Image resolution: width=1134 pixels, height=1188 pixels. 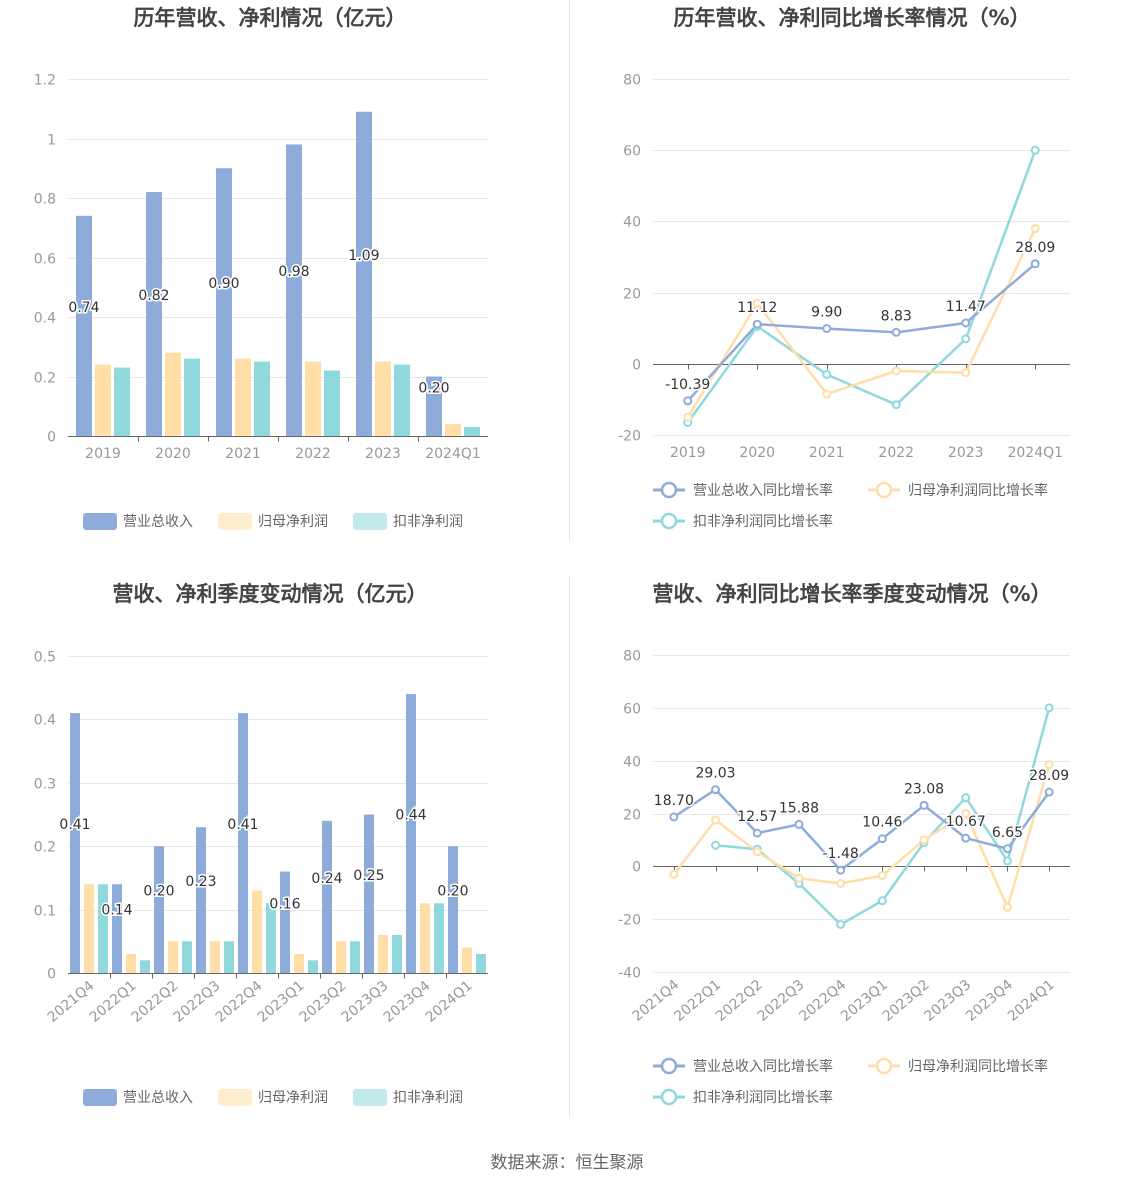 I want to click on y-tick-label: 40, so click(x=632, y=763).